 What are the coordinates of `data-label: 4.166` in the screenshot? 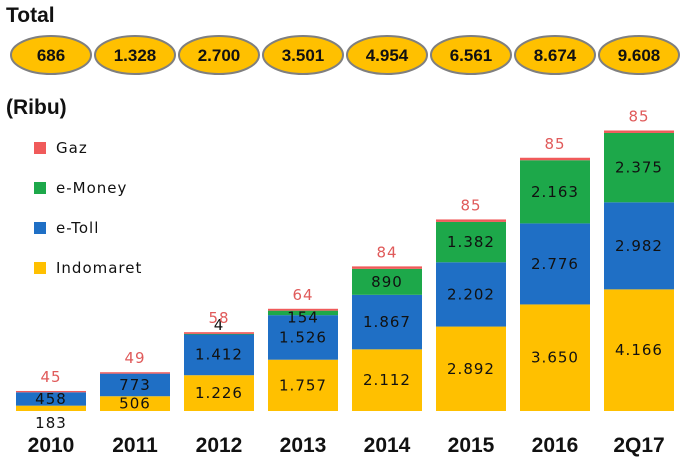 It's located at (639, 350).